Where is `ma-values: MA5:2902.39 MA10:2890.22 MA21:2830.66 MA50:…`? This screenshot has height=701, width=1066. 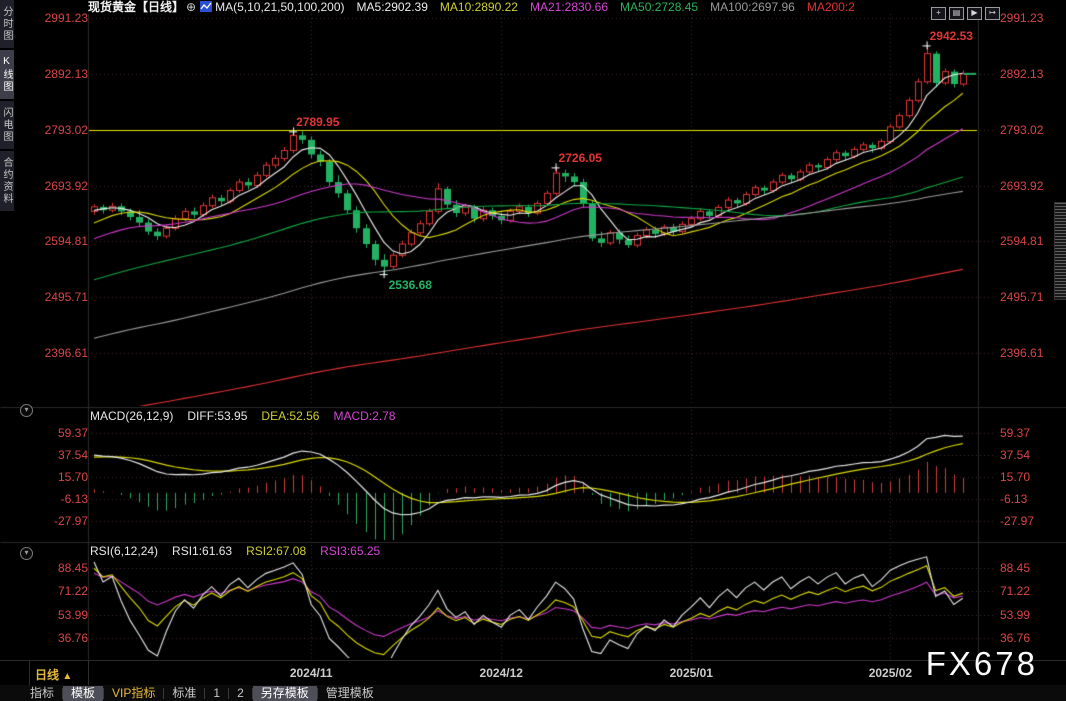 ma-values: MA5:2902.39 MA10:2890.22 MA21:2830.66 MA50:… is located at coordinates (612, 7).